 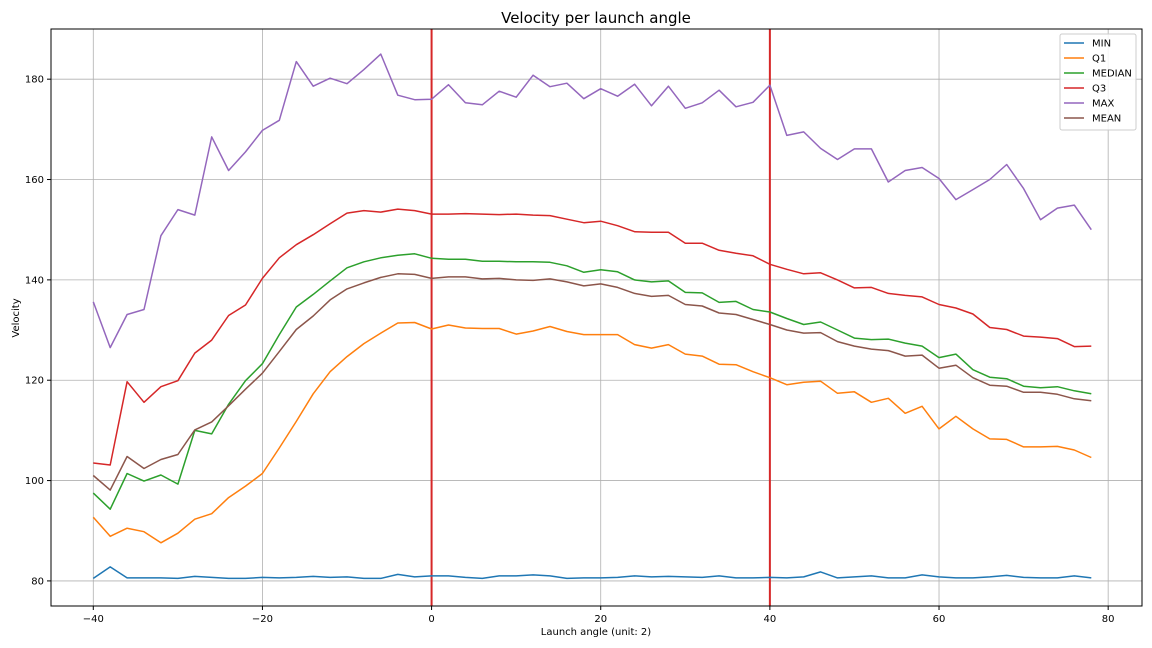 I want to click on x-tick-label: −20, so click(x=262, y=619).